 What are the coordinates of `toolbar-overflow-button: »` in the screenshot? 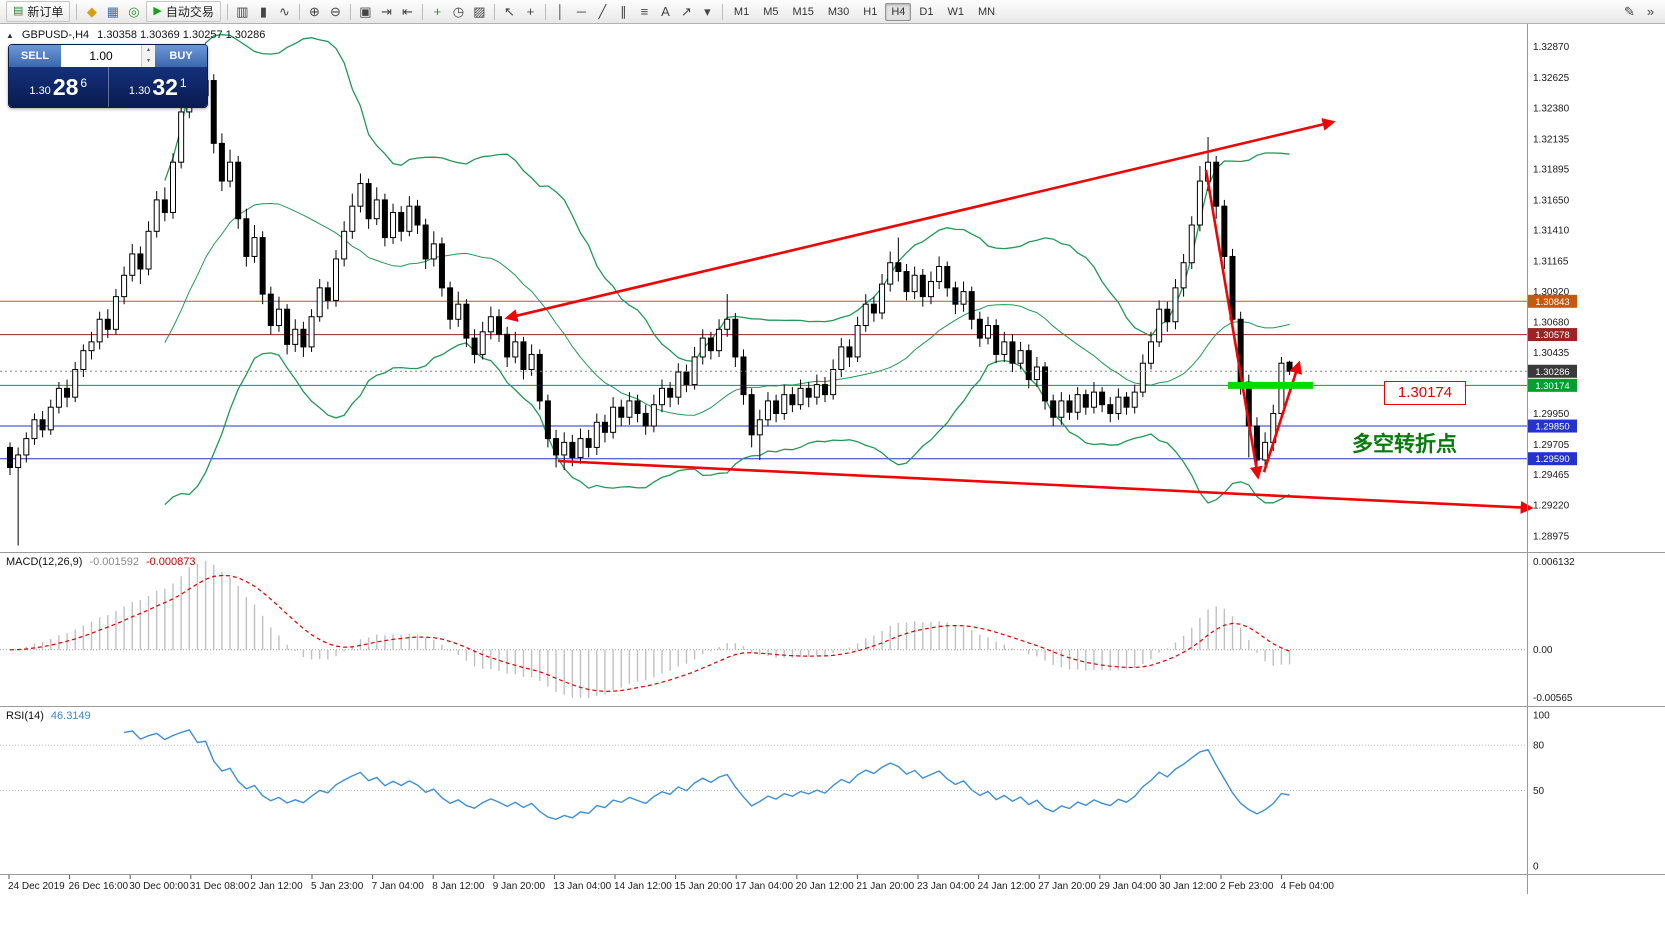 It's located at (1650, 11).